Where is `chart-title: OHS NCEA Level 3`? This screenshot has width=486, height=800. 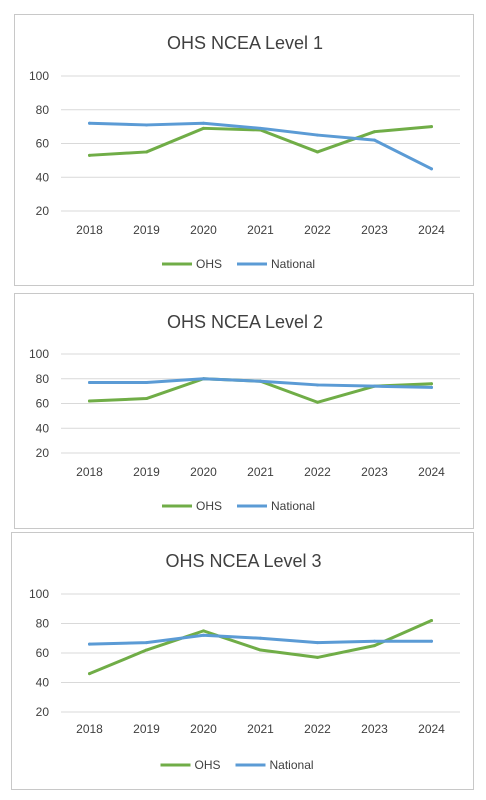
chart-title: OHS NCEA Level 3 is located at coordinates (243, 561).